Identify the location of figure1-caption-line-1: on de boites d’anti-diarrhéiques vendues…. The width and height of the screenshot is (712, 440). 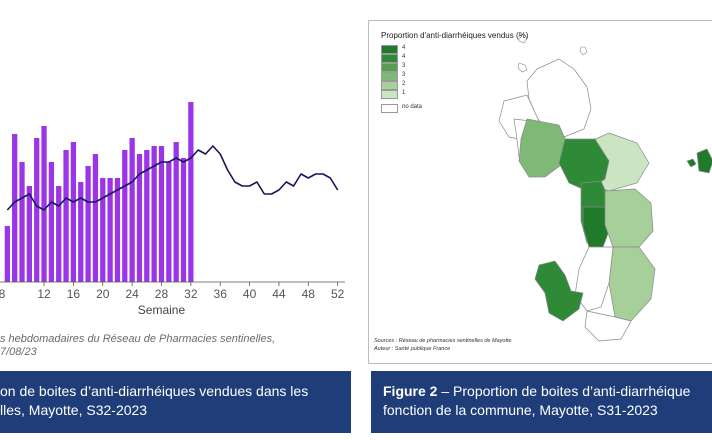
(154, 391).